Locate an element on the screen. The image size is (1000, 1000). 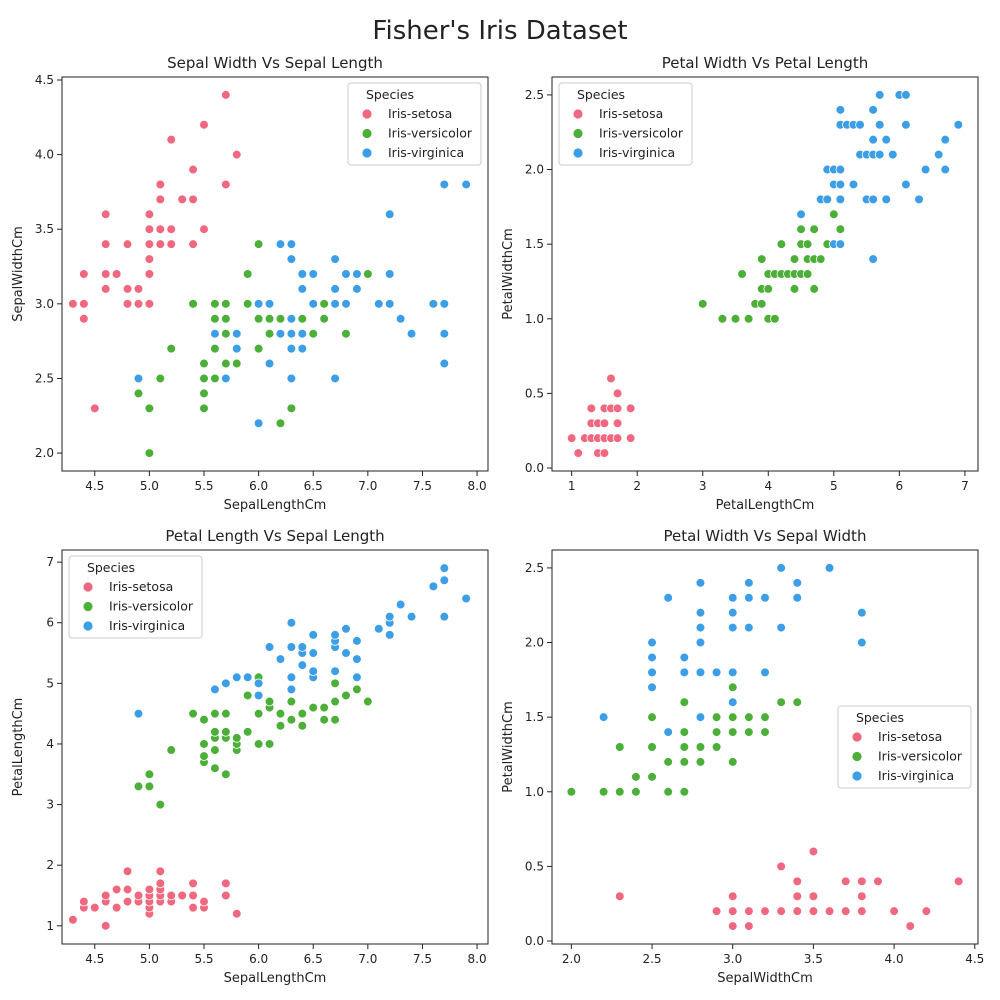
legend-entry: Iris-versicolor is located at coordinates (151, 606).